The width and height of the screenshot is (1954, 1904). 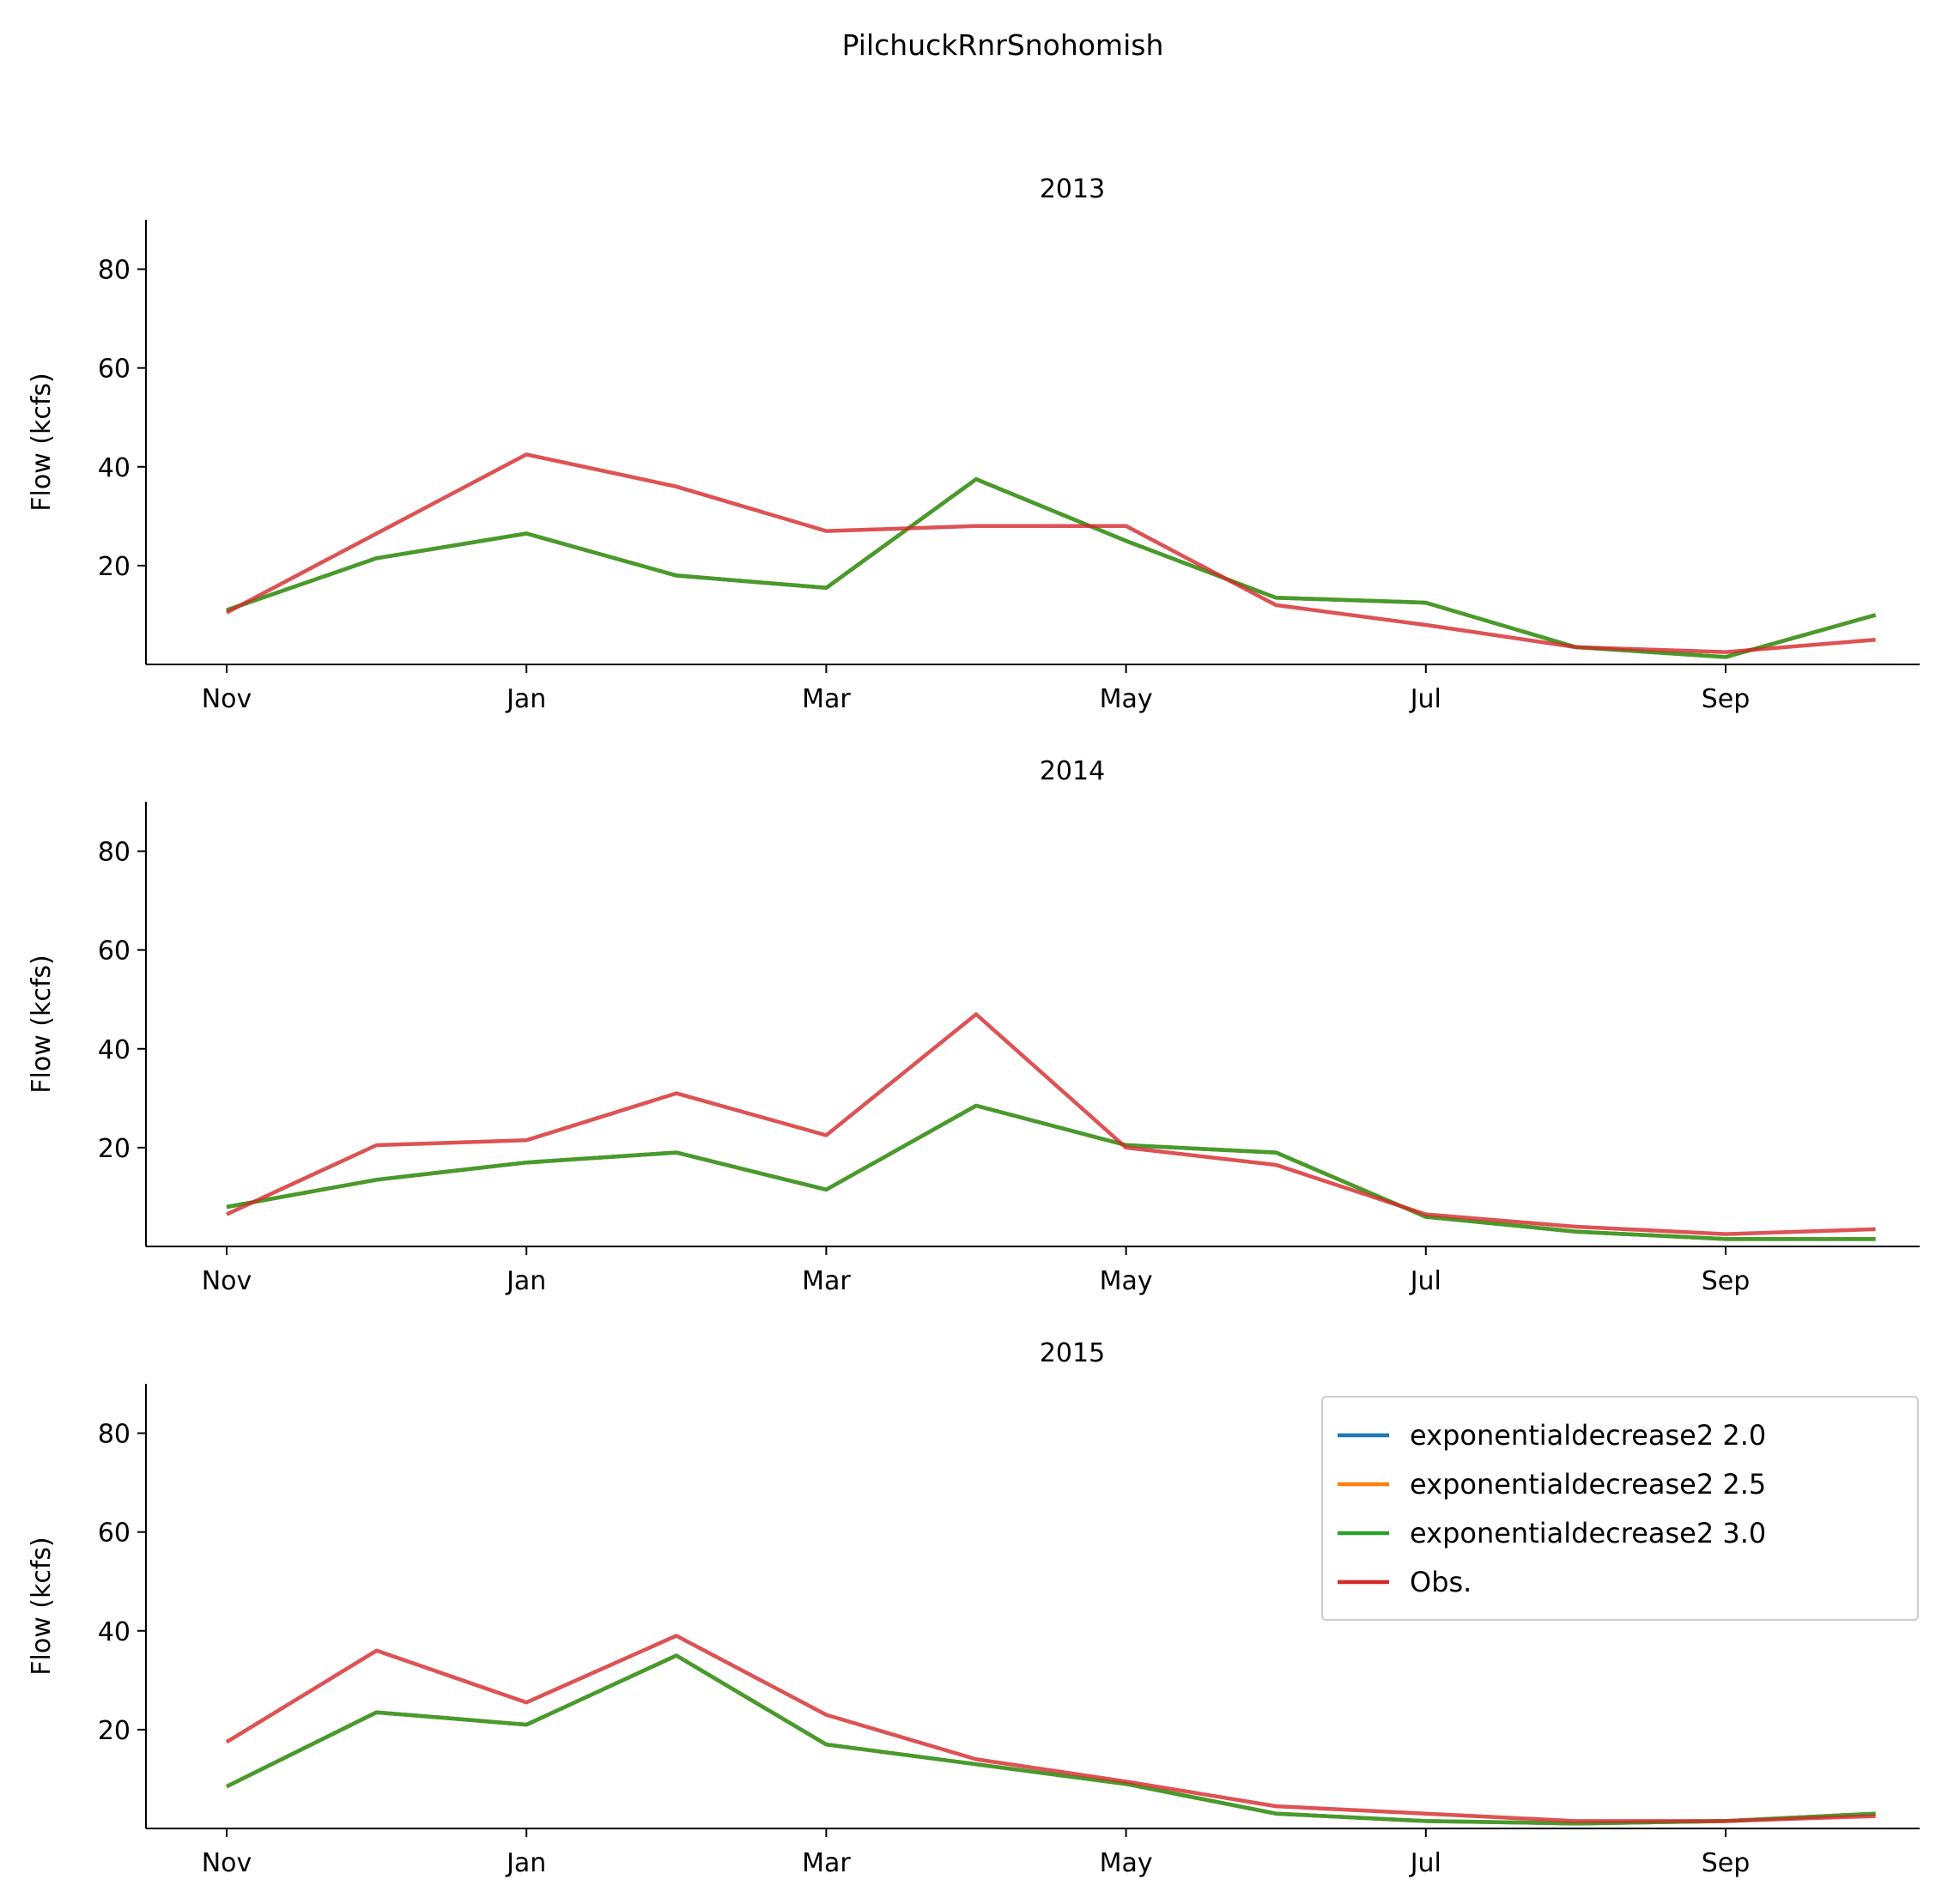 I want to click on panel-title: 2015, so click(x=1072, y=1353).